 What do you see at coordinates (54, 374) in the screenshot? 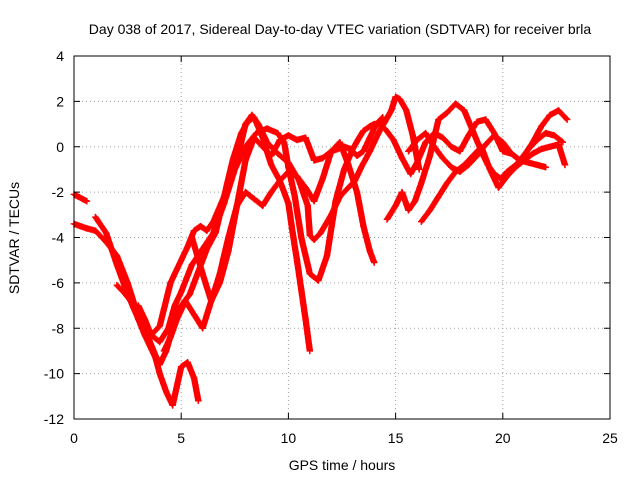
I see `y-tick-label: -10` at bounding box center [54, 374].